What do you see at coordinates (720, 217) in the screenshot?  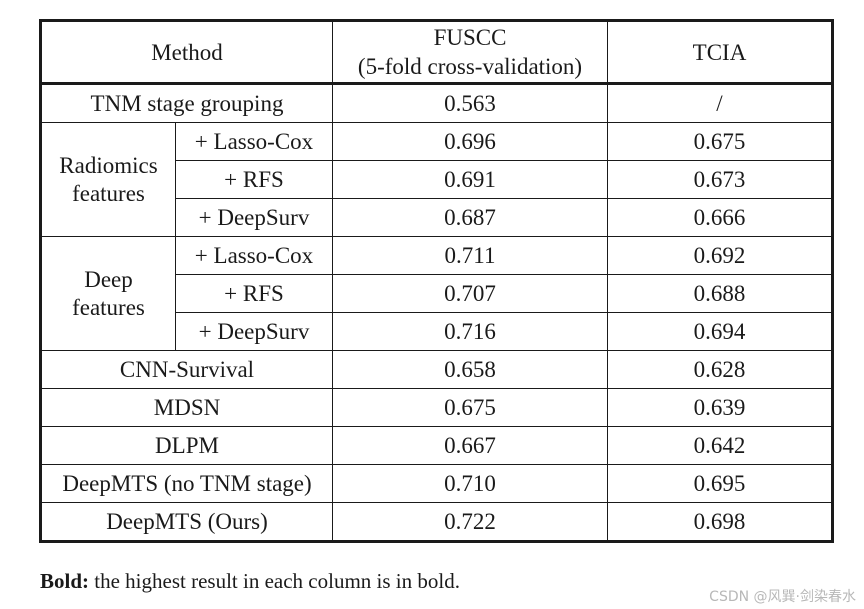 I see `tcia-cell: 0.666` at bounding box center [720, 217].